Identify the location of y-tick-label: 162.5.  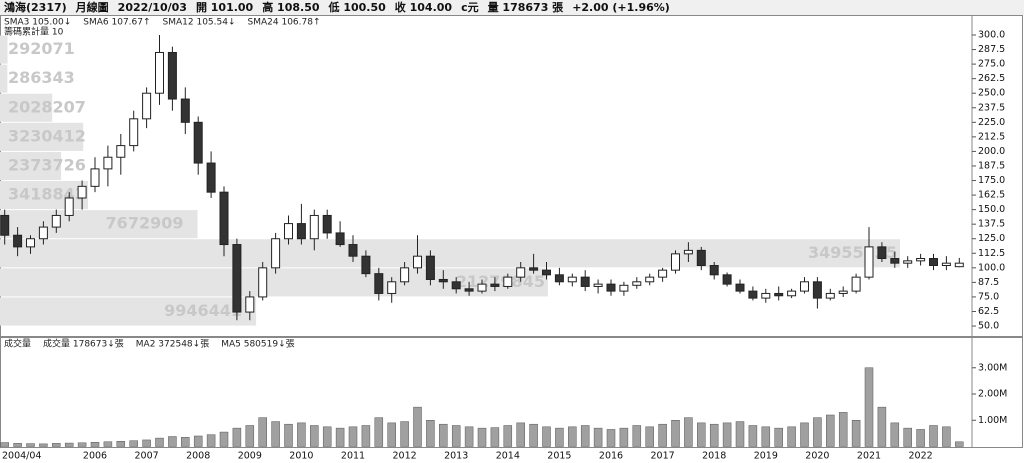
(991, 195).